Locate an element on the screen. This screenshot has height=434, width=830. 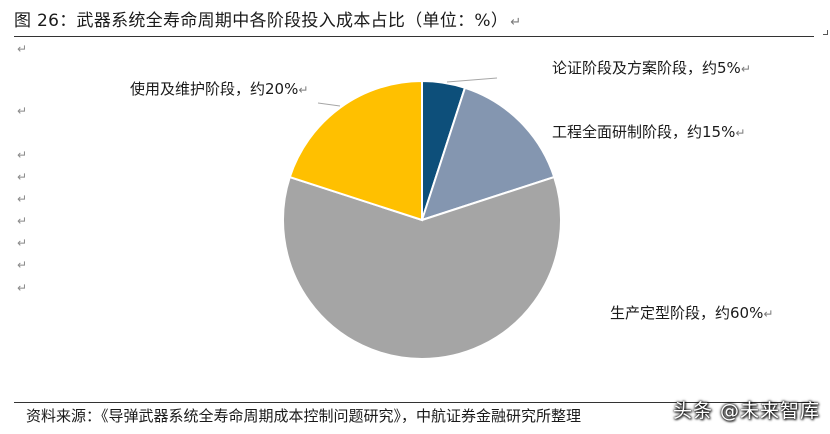
slice-label: 使用及维护阶段，约20%↵ is located at coordinates (219, 89).